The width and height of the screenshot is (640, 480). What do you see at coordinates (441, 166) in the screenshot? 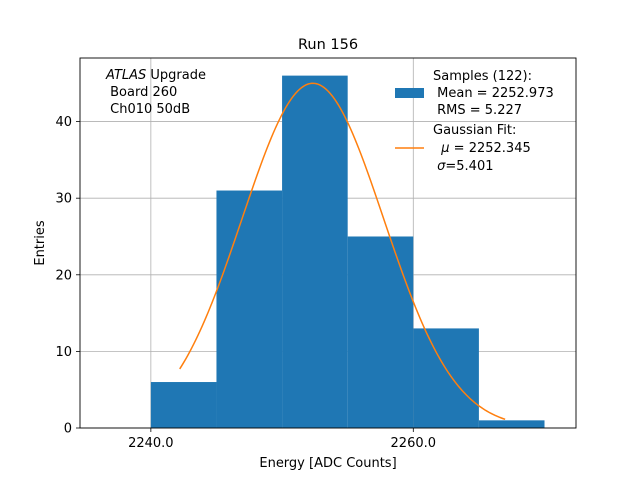
I see `legend-sigma-symbol: σ` at bounding box center [441, 166].